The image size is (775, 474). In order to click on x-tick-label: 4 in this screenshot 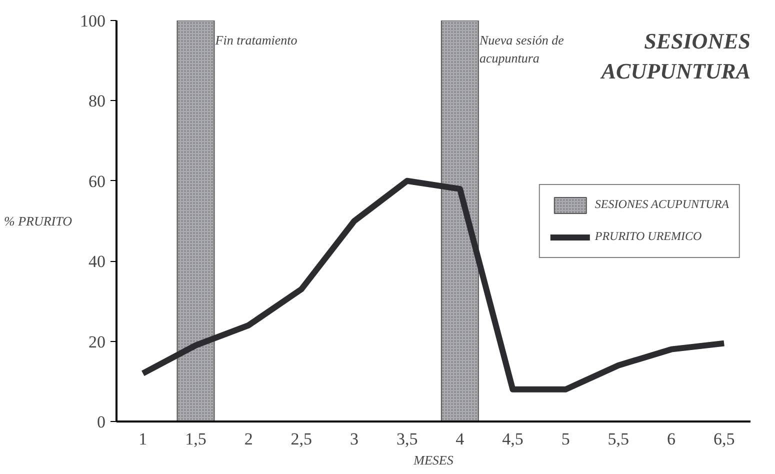, I will do `click(460, 439)`.